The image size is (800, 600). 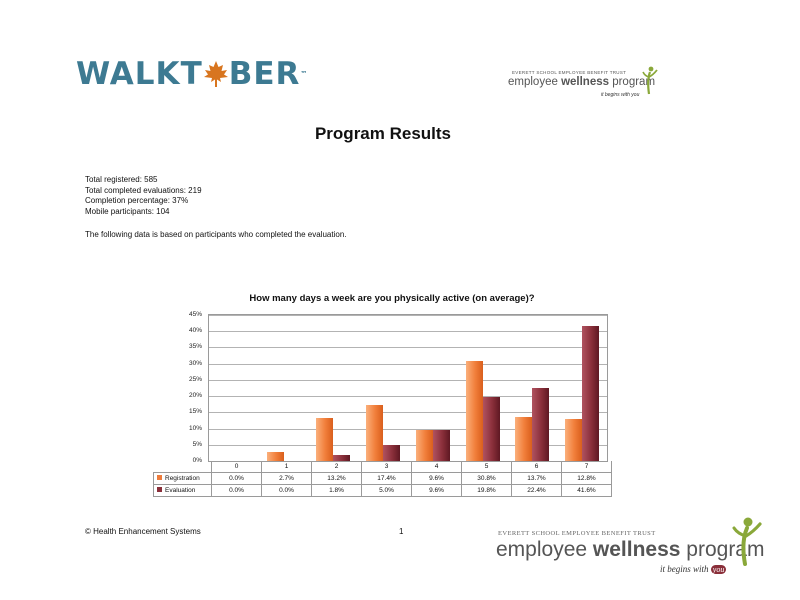 I want to click on maple-leaf-icon, so click(x=215, y=74).